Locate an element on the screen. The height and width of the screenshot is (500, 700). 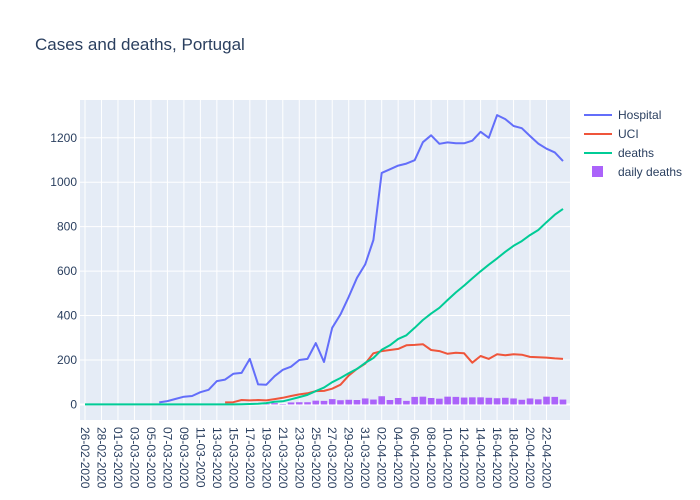
x-tick-label: 10-04-2020 is located at coordinates (448, 458).